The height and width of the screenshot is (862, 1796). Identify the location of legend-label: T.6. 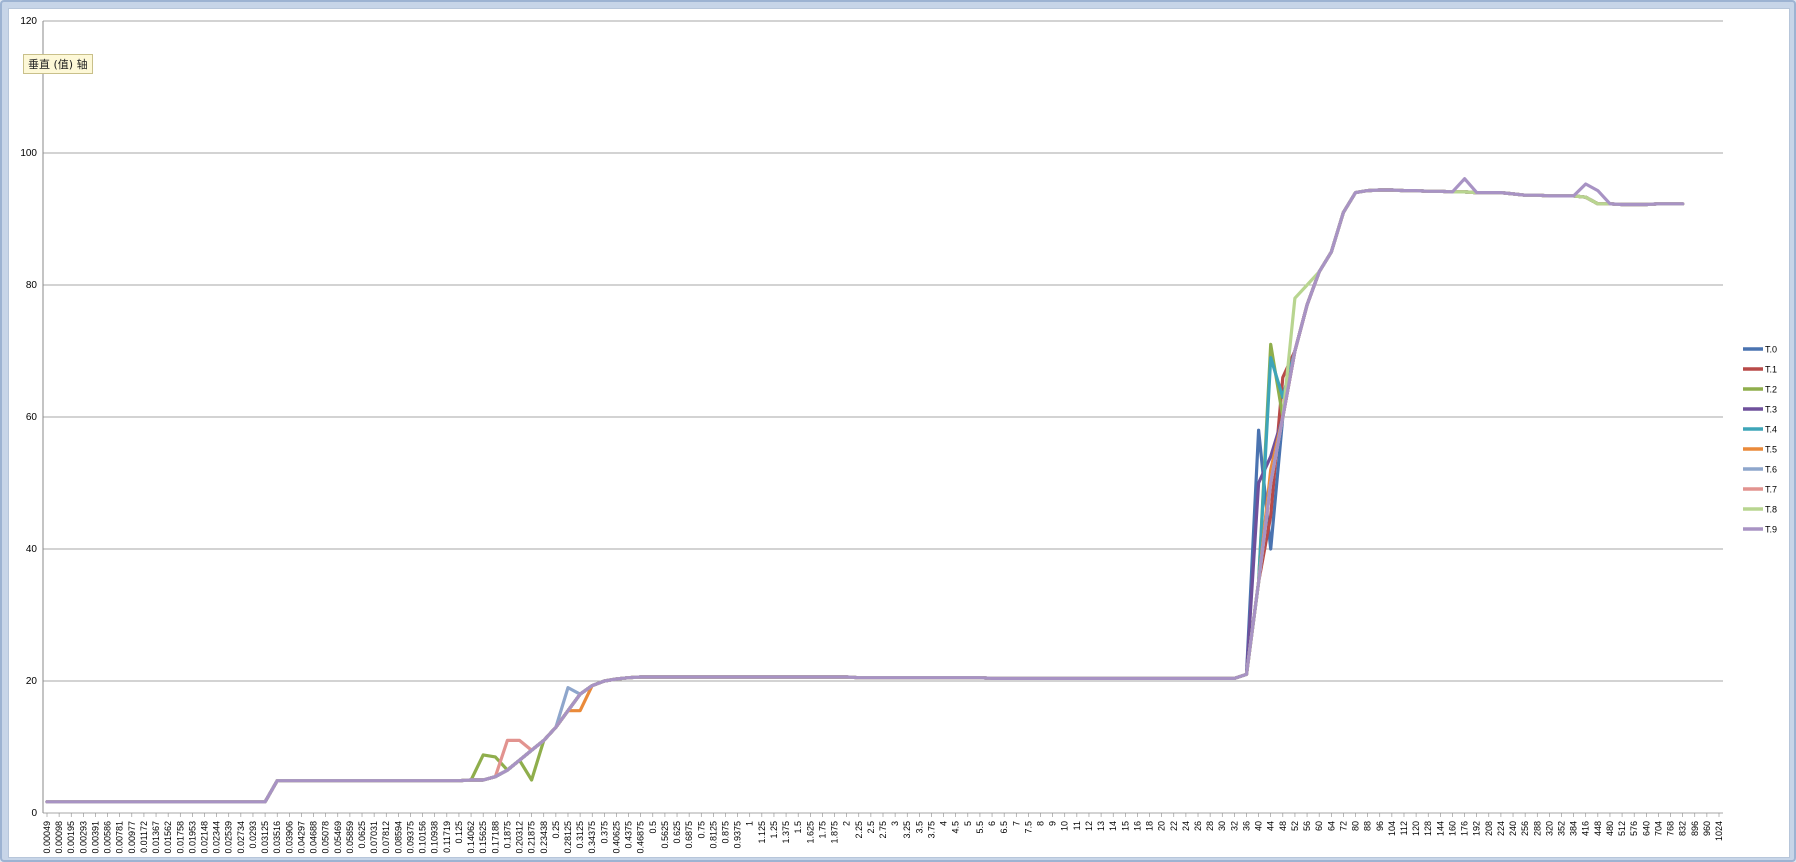
(1771, 470).